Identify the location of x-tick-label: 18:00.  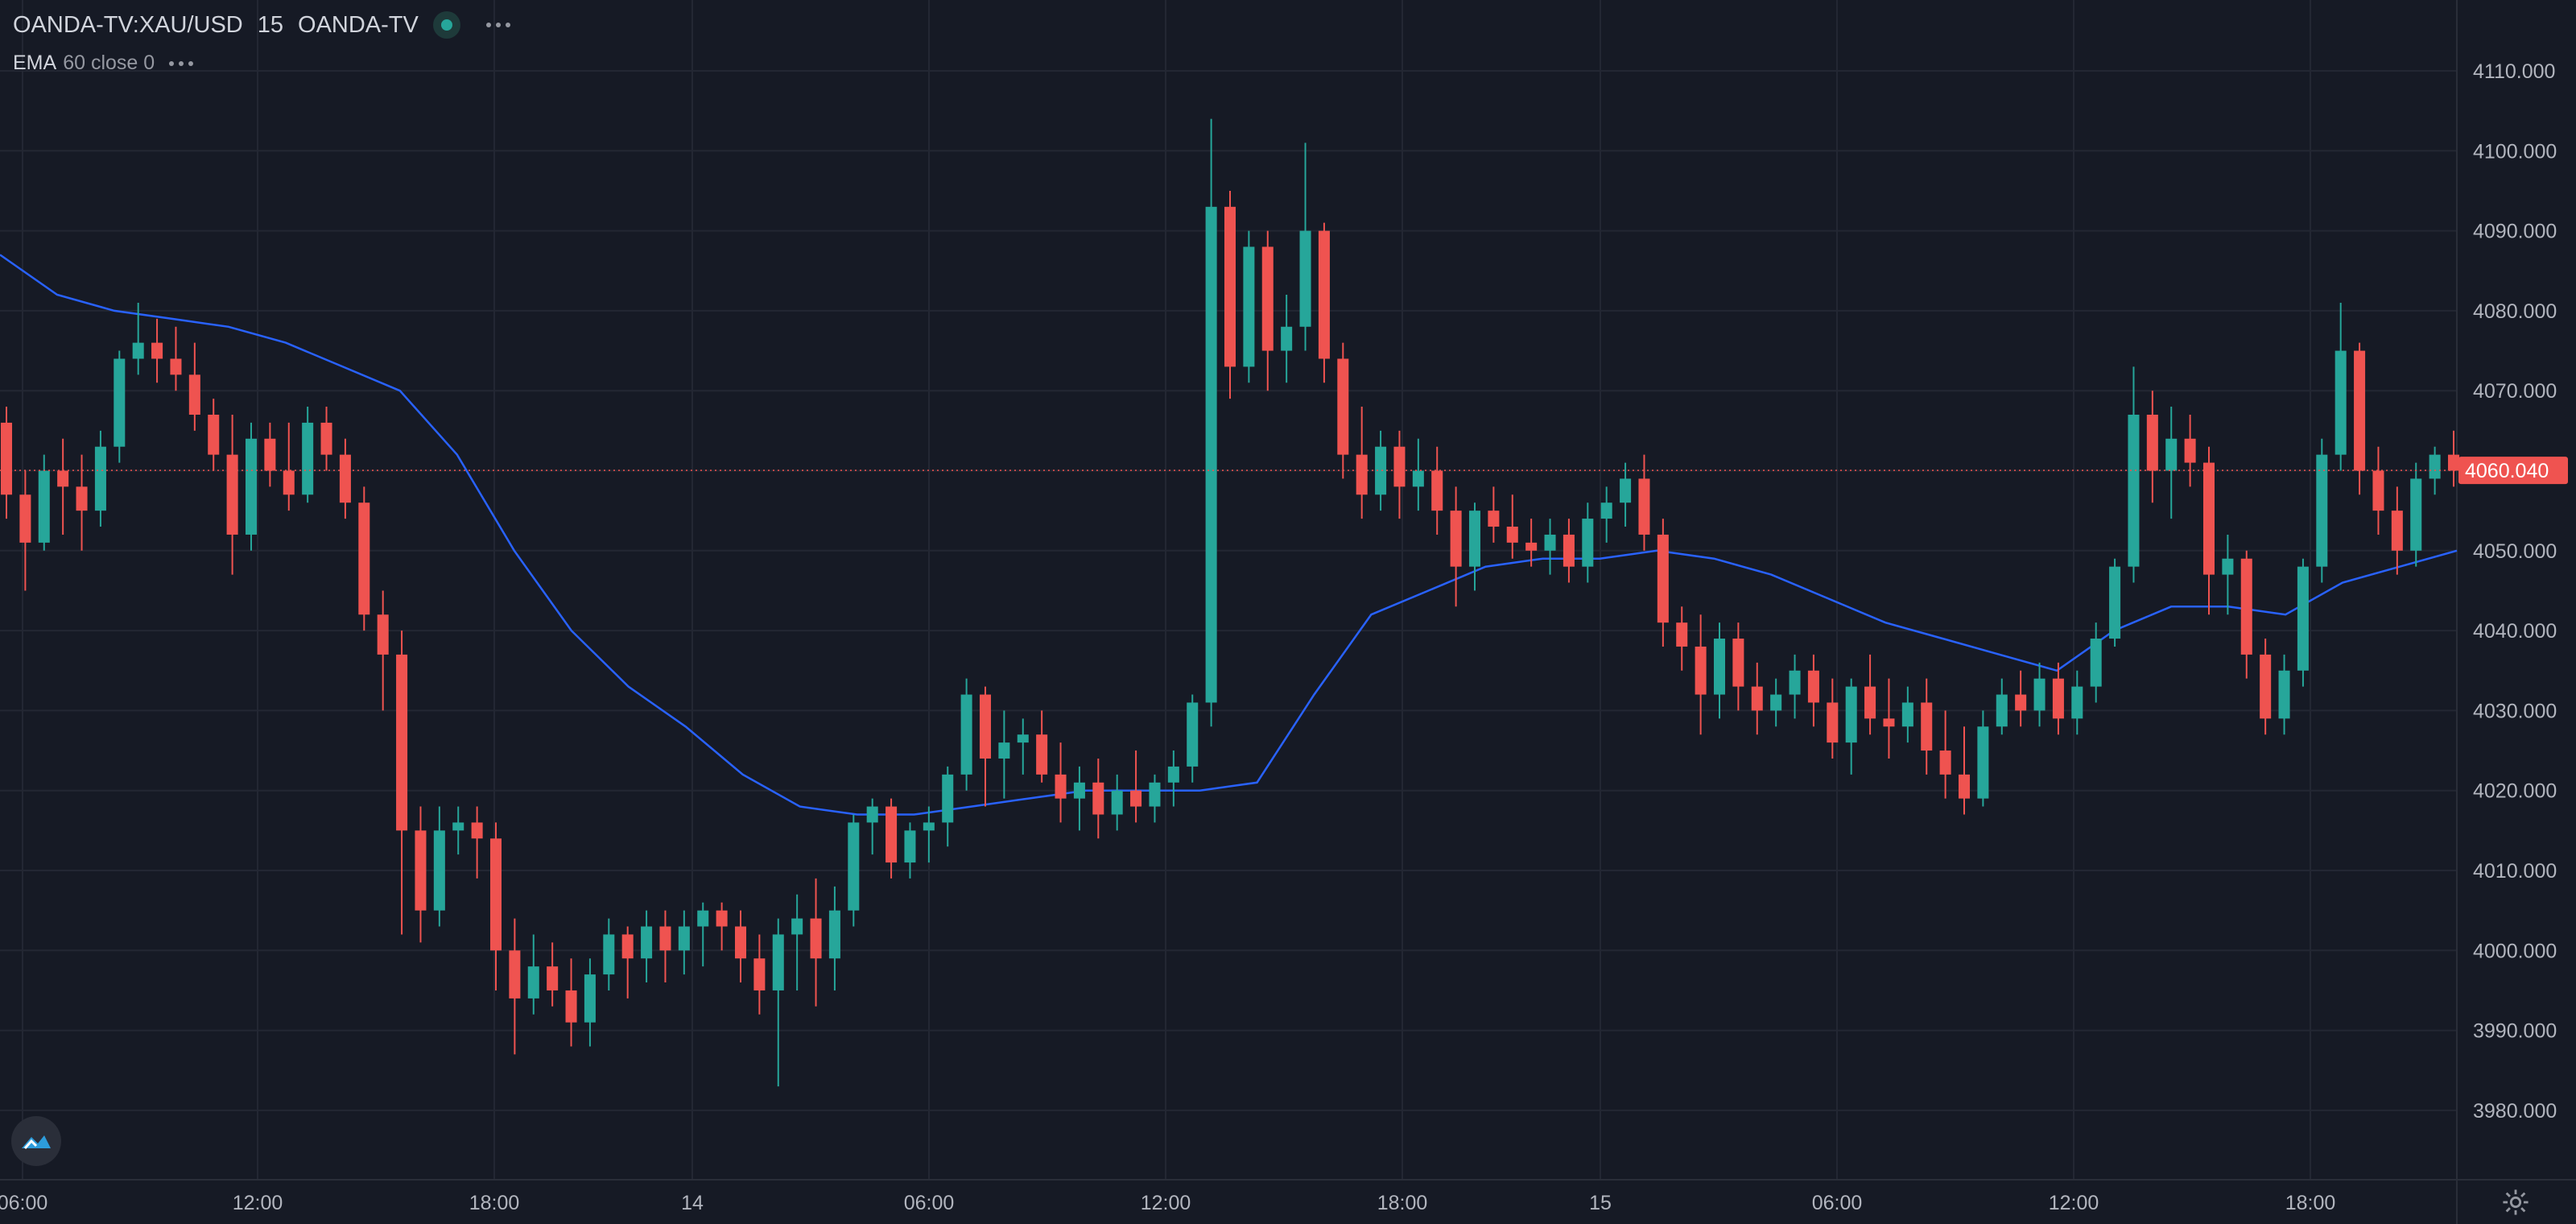
(494, 1203).